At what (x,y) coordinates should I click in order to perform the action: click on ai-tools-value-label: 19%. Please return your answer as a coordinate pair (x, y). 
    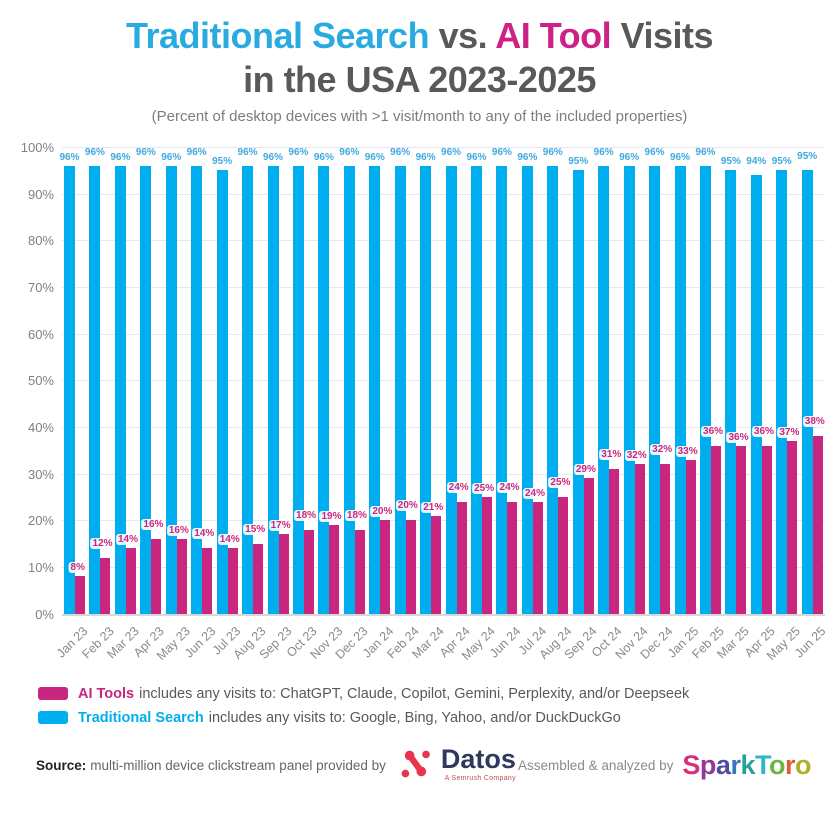
    Looking at the image, I should click on (331, 517).